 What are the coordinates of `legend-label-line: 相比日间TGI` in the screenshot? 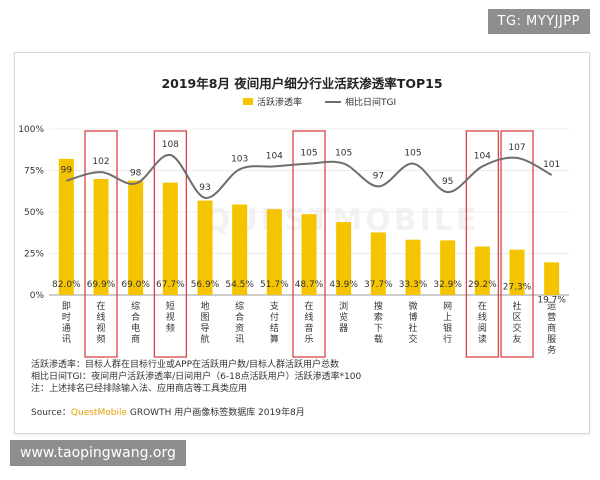 It's located at (370, 102).